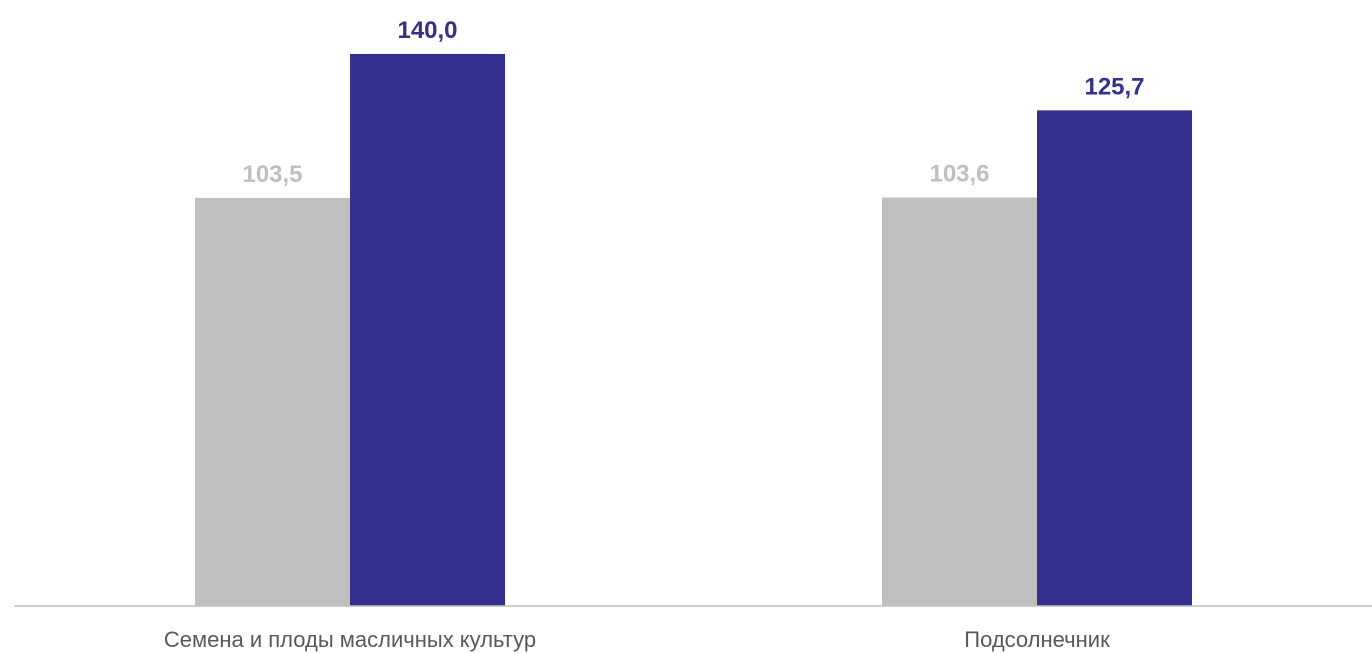 Image resolution: width=1372 pixels, height=653 pixels. I want to click on data-label-series1-1: 103,5, so click(272, 174).